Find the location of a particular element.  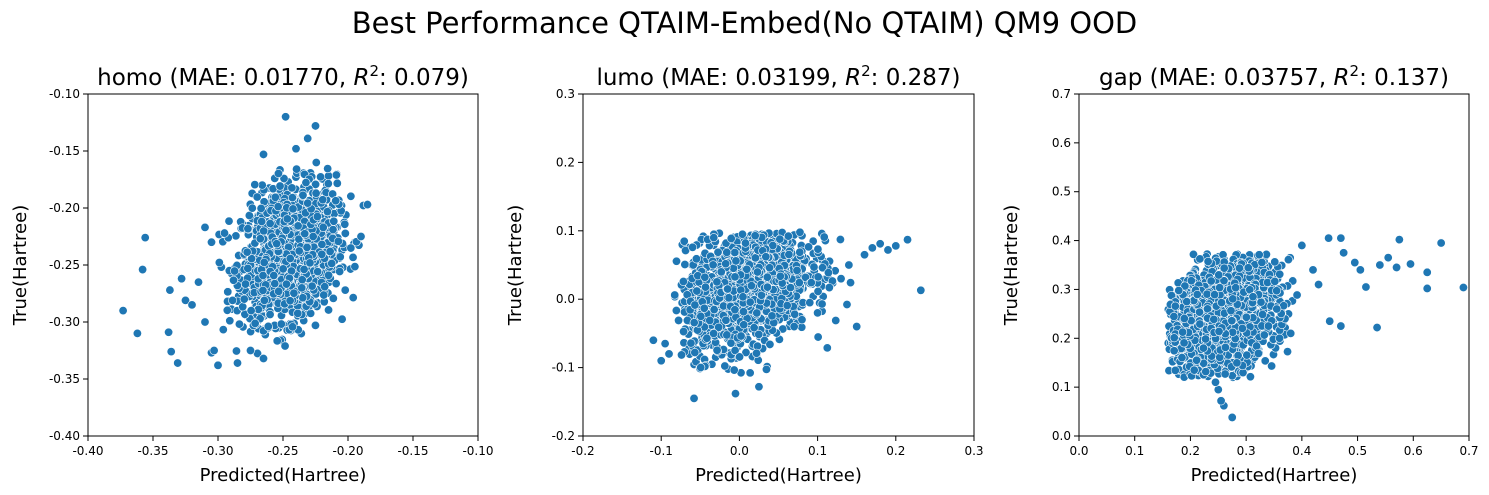

y-tick-label: 0.1 is located at coordinates (565, 231).